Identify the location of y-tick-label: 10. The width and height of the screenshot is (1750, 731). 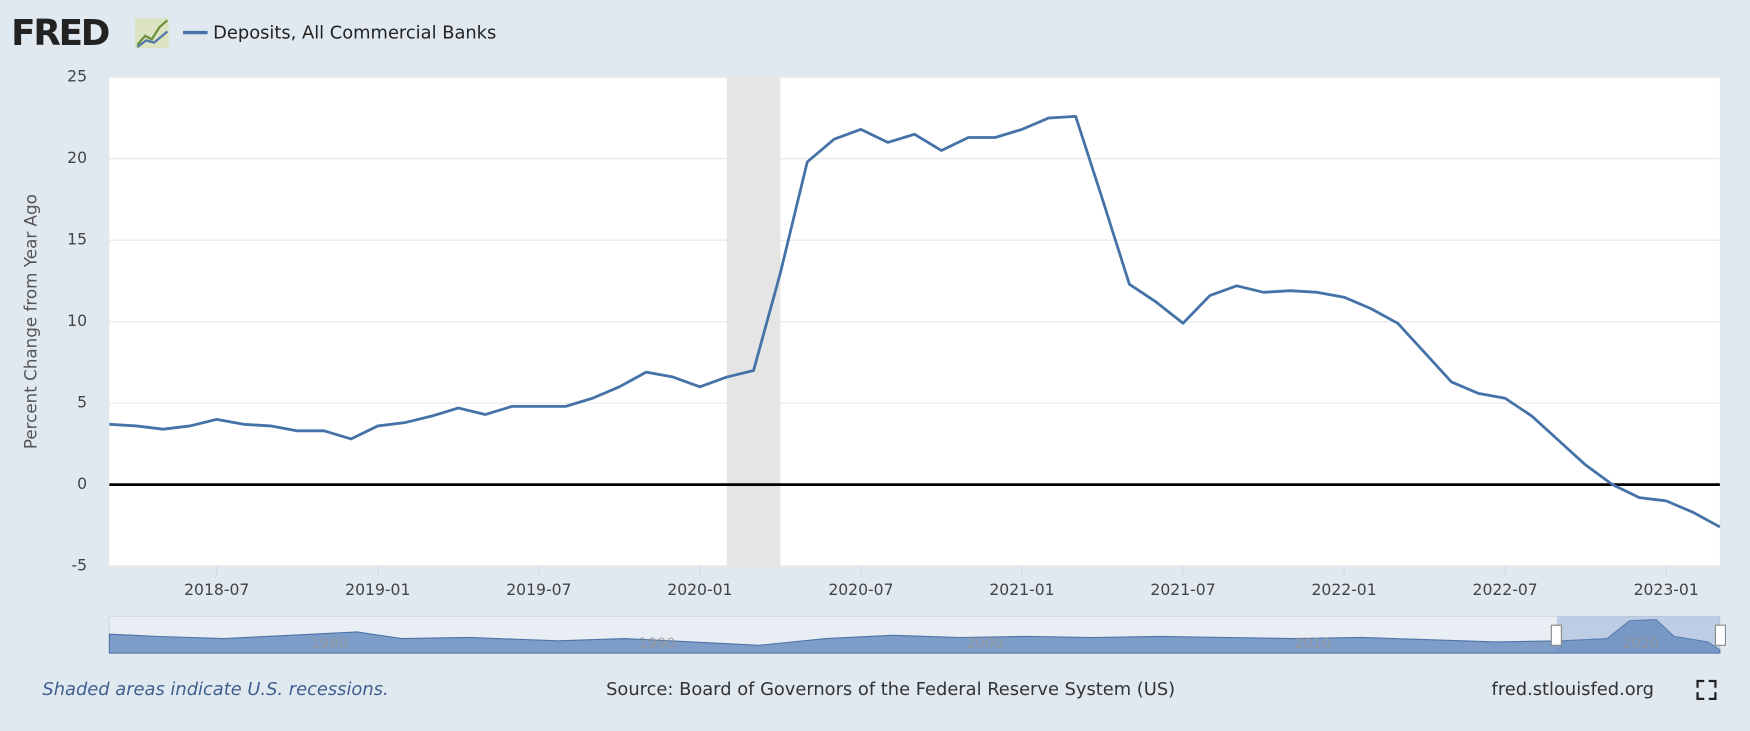
(77, 321).